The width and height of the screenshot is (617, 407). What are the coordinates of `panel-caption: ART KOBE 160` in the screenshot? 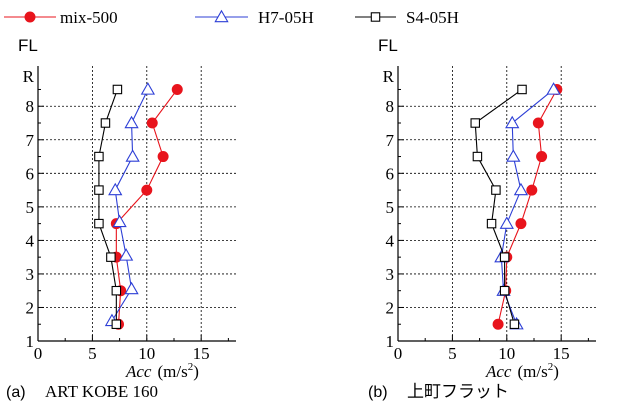 It's located at (101, 391).